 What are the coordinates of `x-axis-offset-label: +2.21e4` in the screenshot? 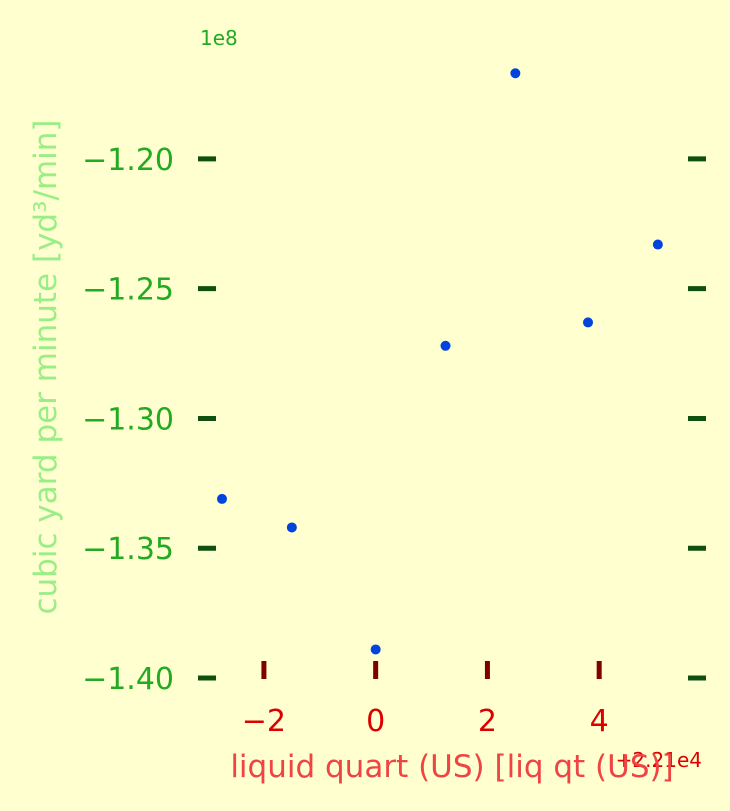 It's located at (659, 760).